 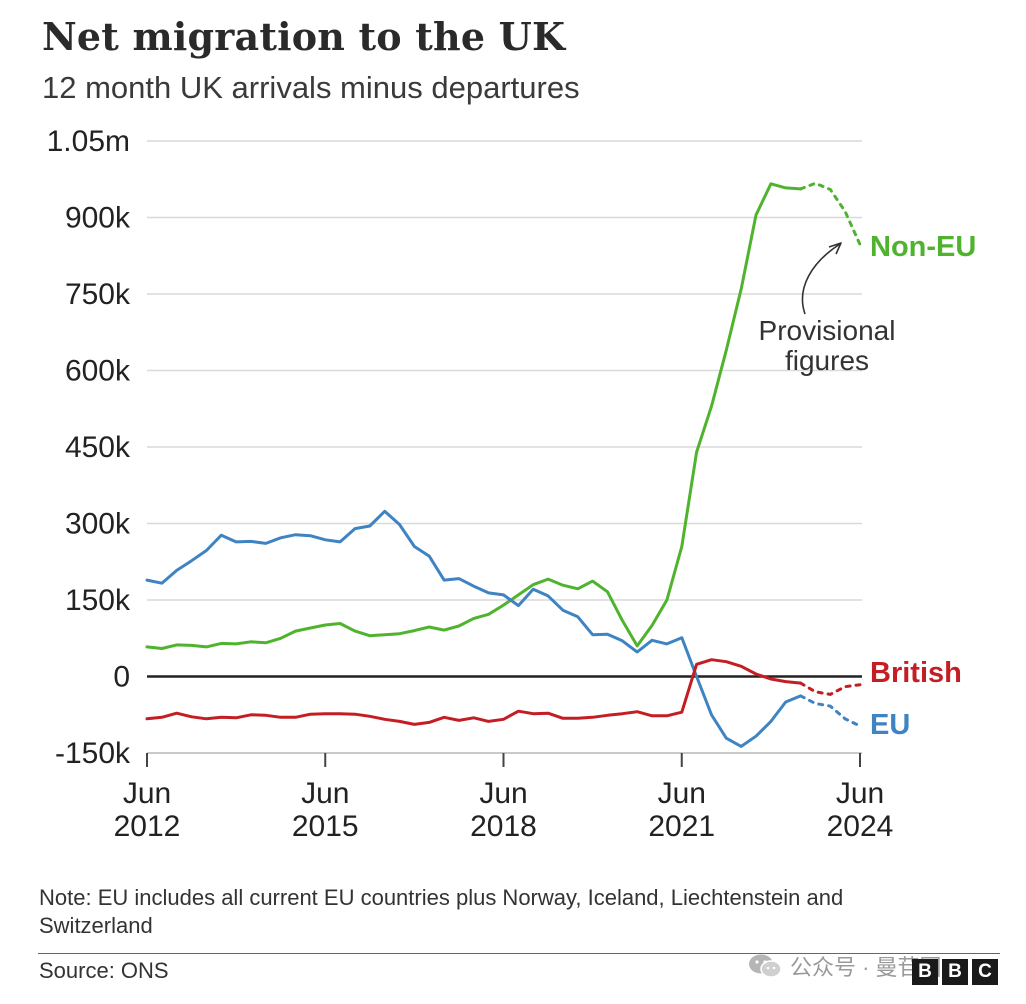 I want to click on chart-subtitle: 12 month UK arrivals minus departures, so click(x=311, y=87).